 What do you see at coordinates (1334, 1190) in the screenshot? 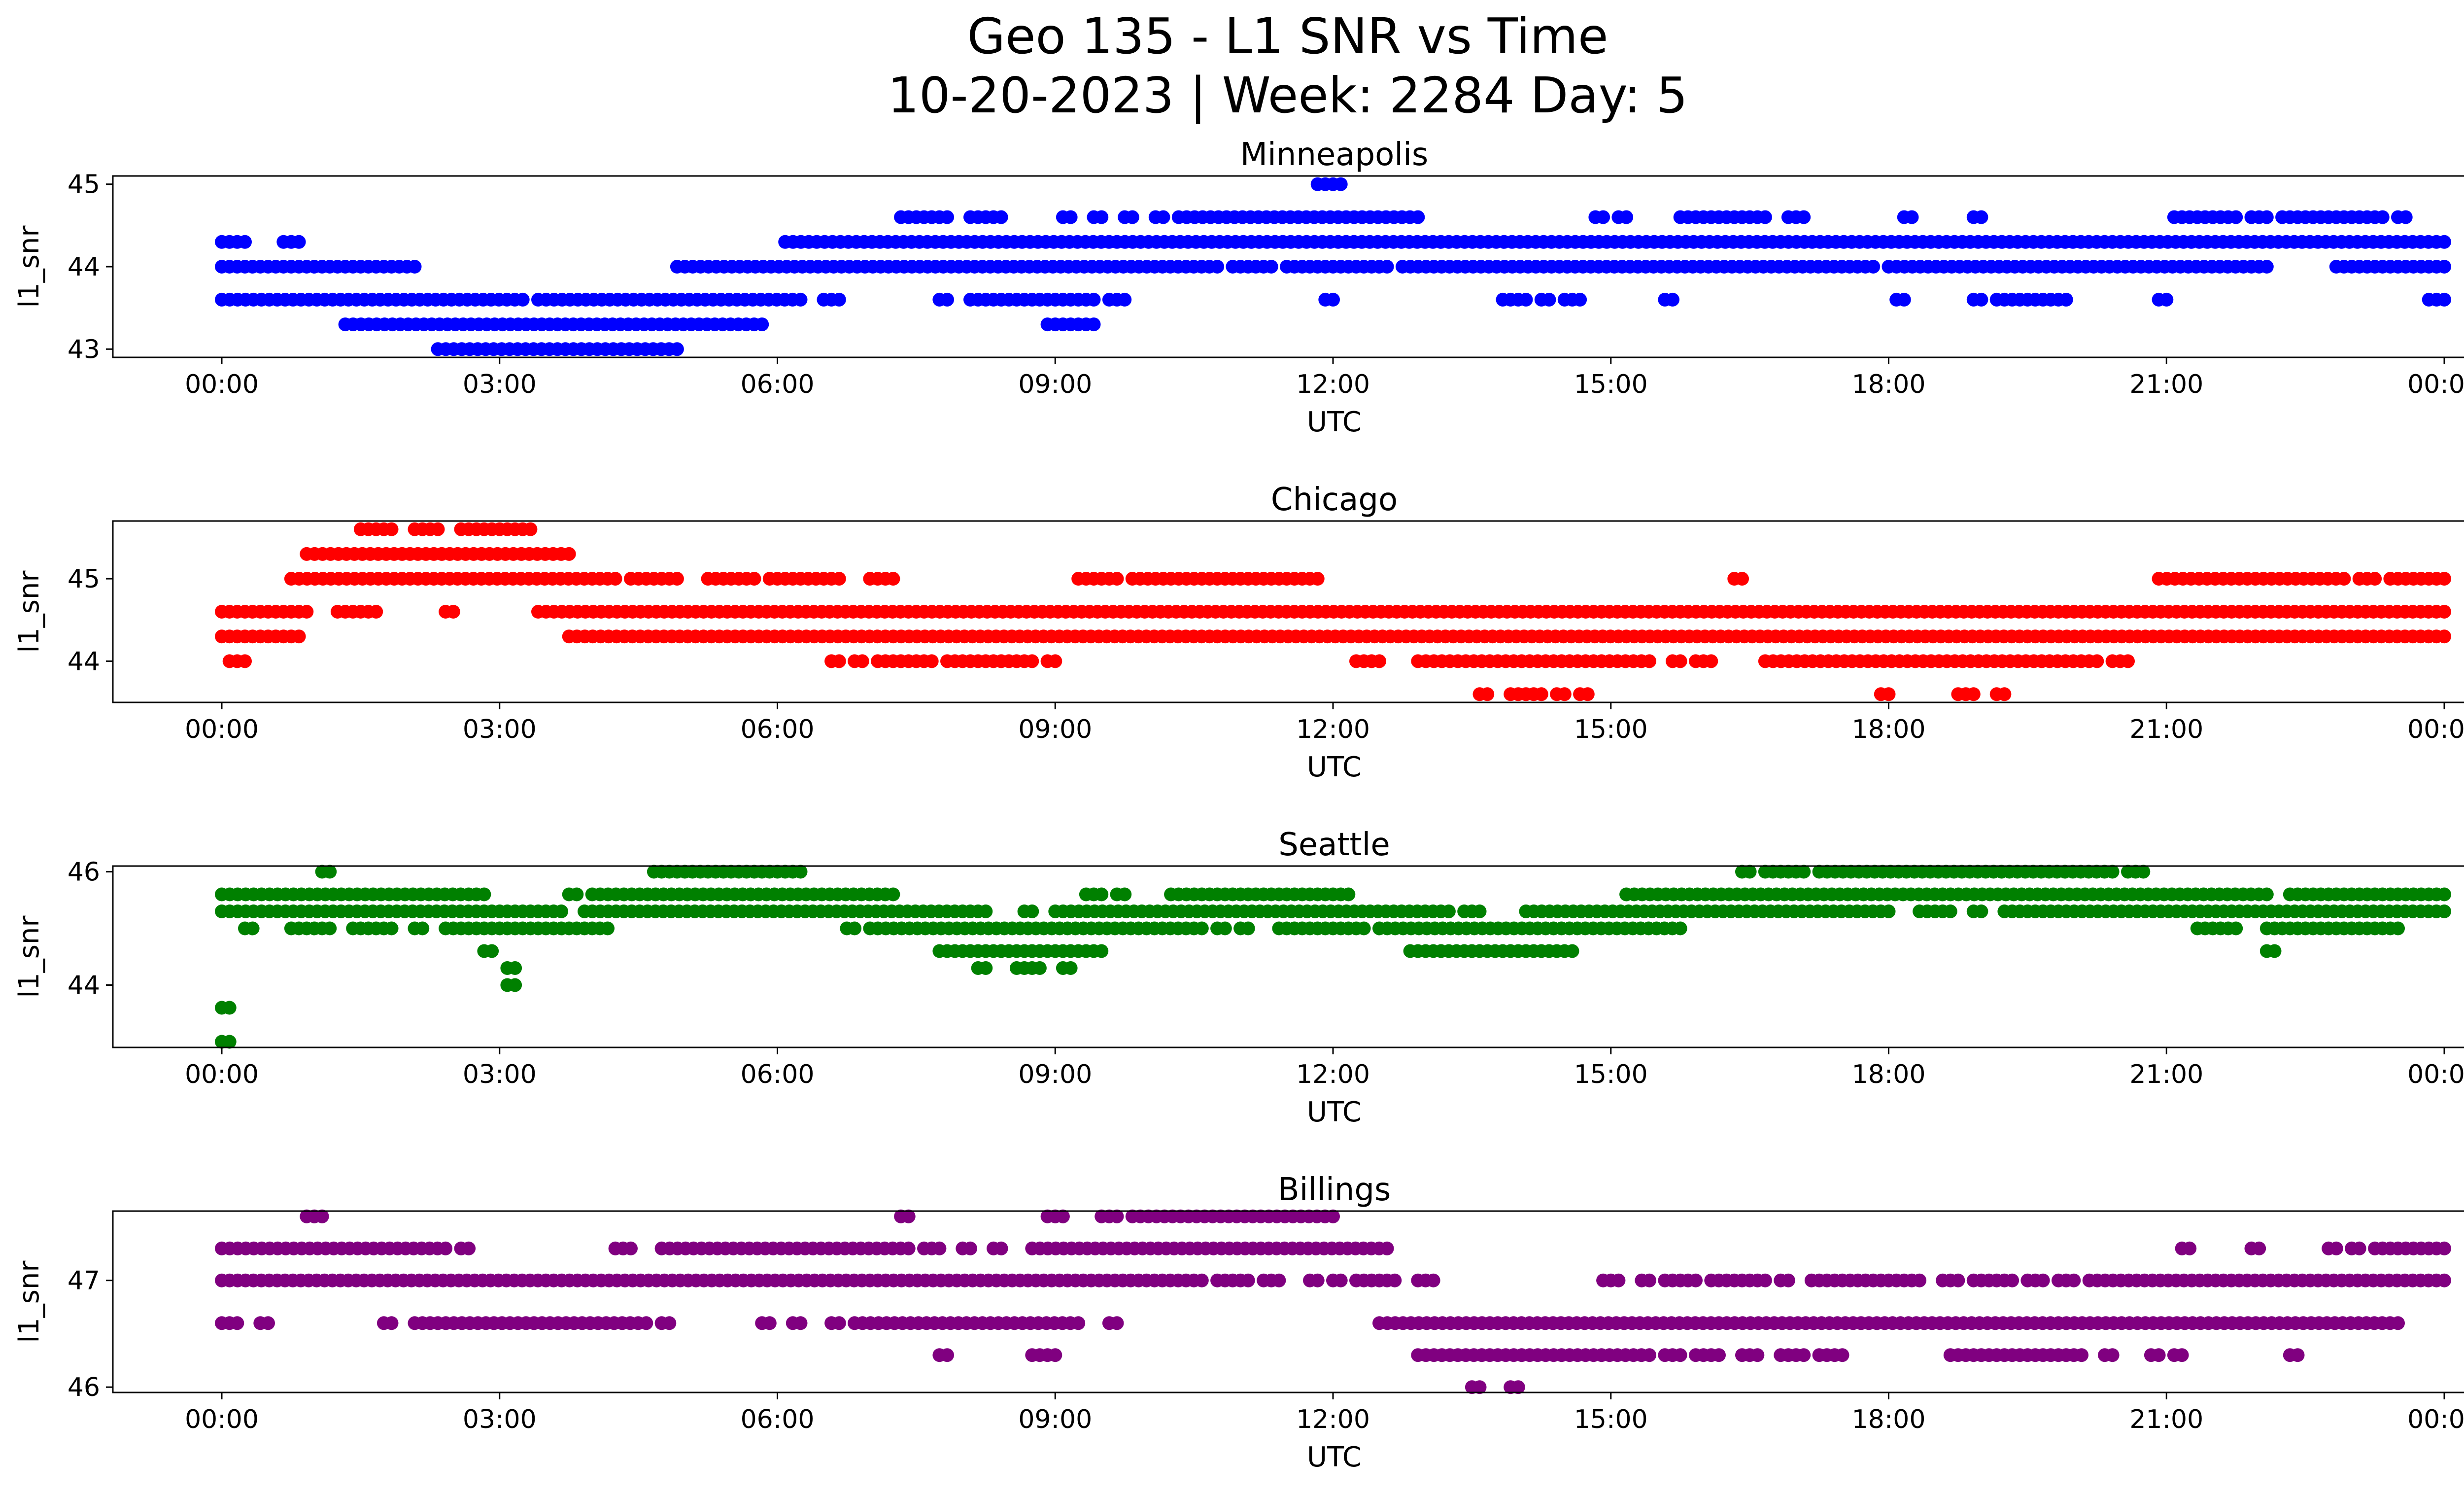
I see `subplot-title: Billings` at bounding box center [1334, 1190].